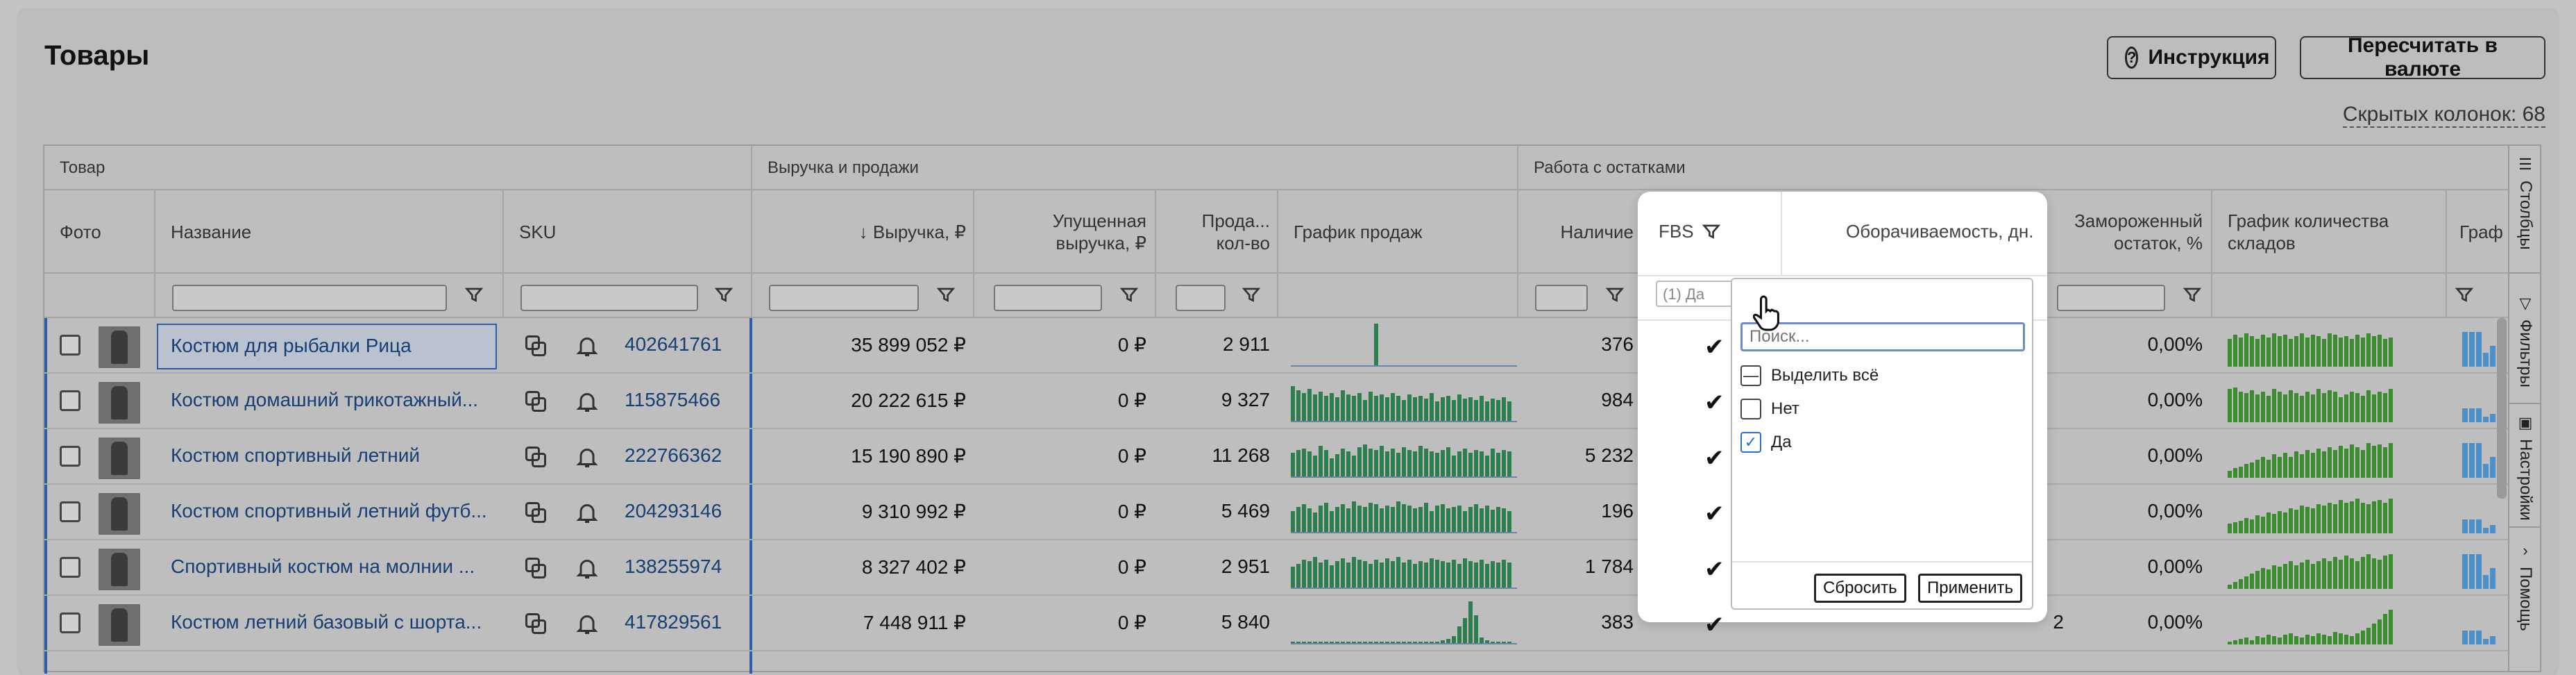 The image size is (2576, 675). Describe the element at coordinates (1562, 298) in the screenshot. I see `stock-filter-input` at that location.